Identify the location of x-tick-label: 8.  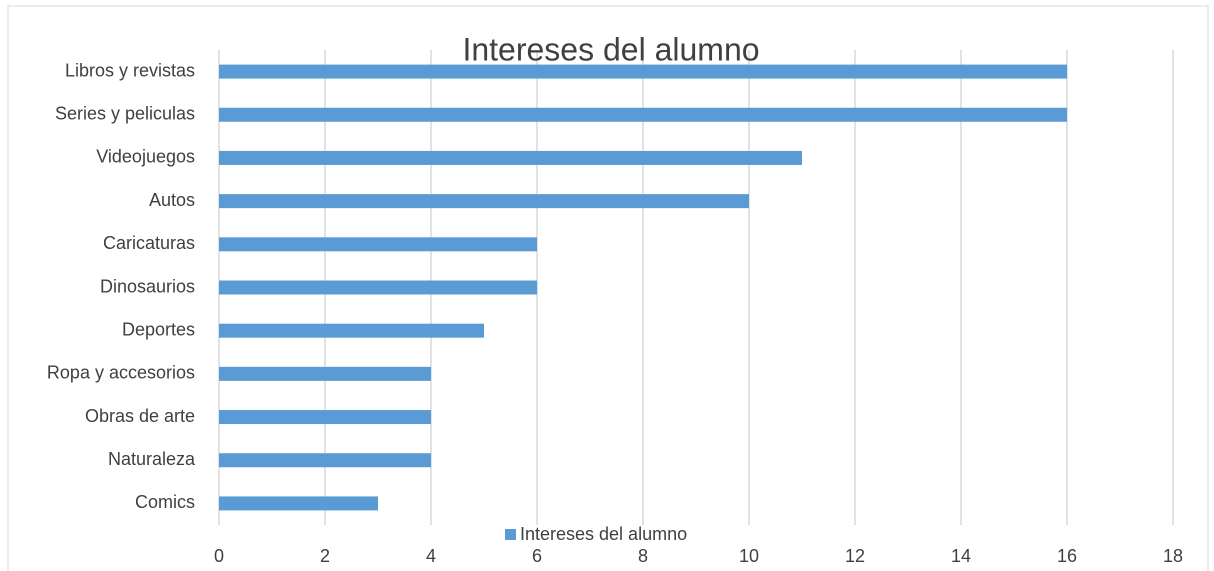
(643, 556).